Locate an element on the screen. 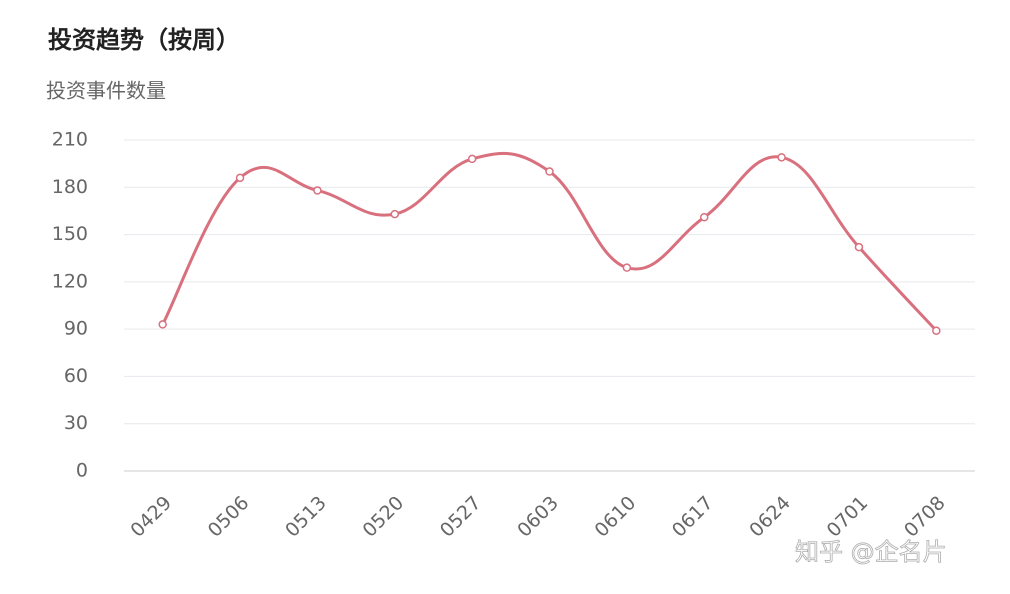  x-tick-label: 0708 is located at coordinates (925, 517).